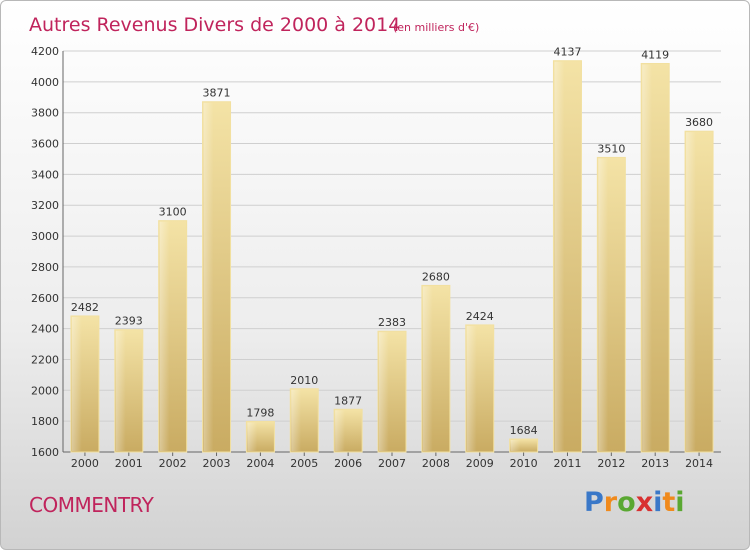 This screenshot has width=750, height=550. What do you see at coordinates (480, 463) in the screenshot?
I see `x-tick-label: 2009` at bounding box center [480, 463].